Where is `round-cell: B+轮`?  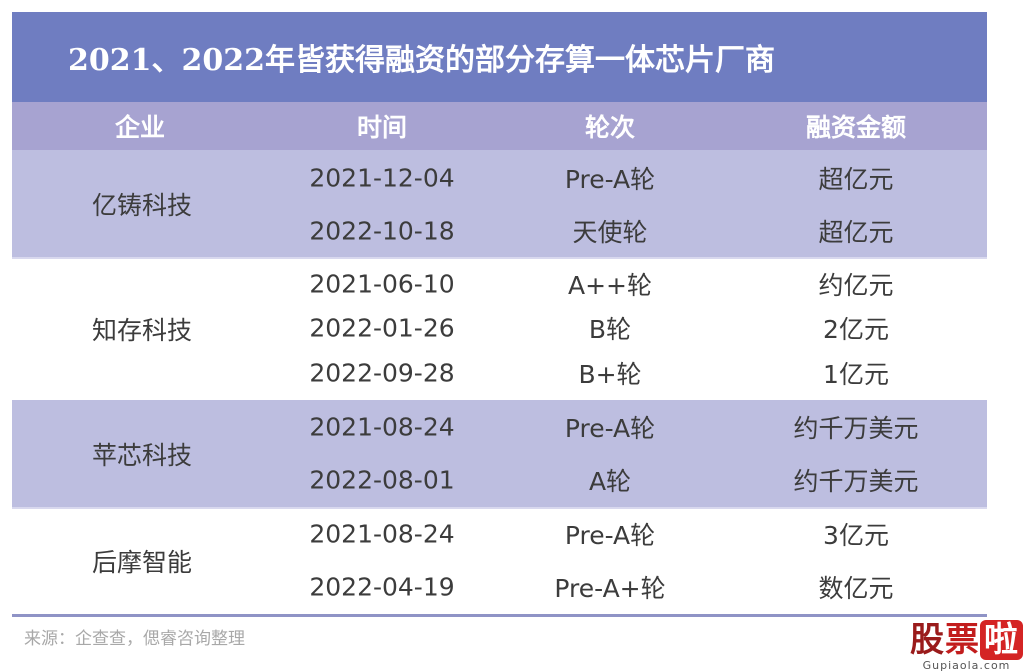
round-cell: B+轮 is located at coordinates (610, 374).